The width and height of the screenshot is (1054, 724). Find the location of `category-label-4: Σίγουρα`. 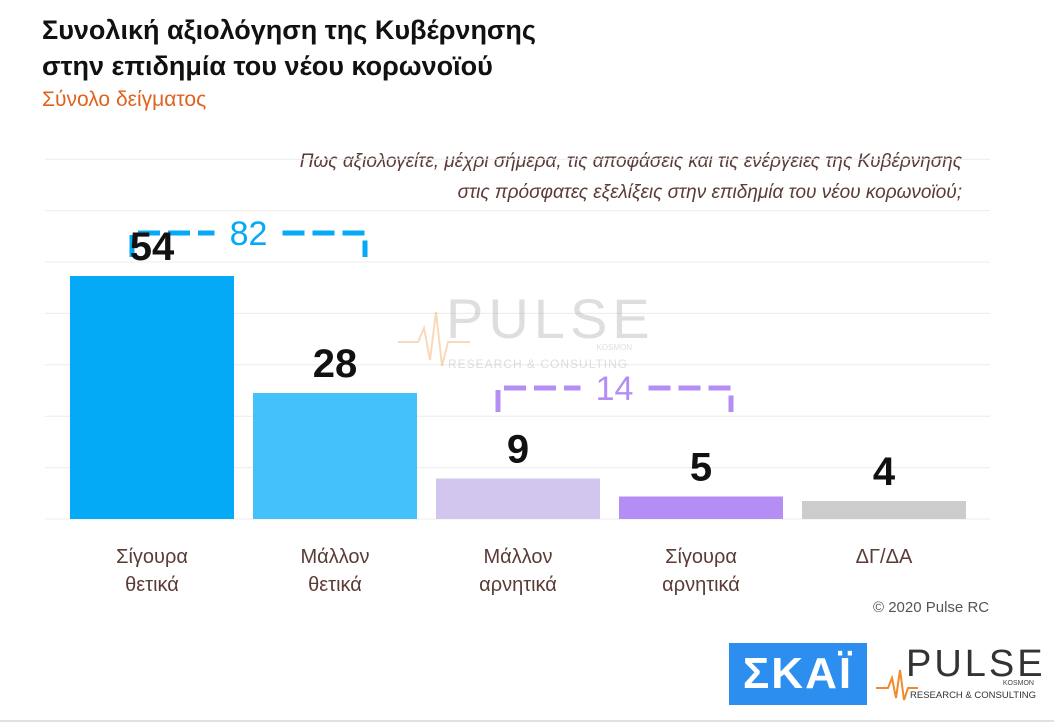

category-label-4: Σίγουρα is located at coordinates (701, 557).